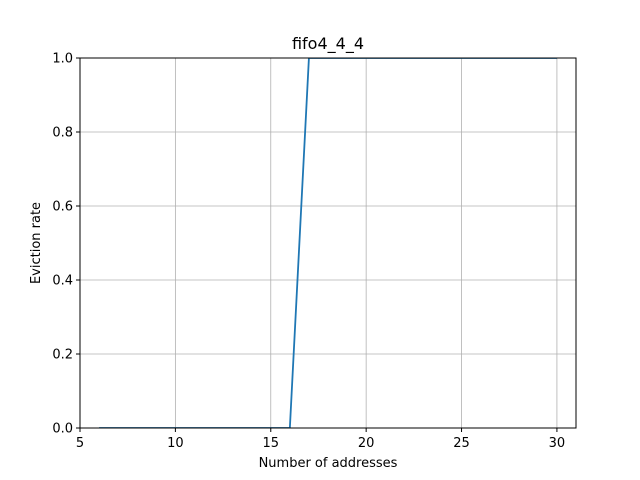 This screenshot has height=480, width=640. Describe the element at coordinates (62, 355) in the screenshot. I see `y-tick-label: 0.2` at that location.